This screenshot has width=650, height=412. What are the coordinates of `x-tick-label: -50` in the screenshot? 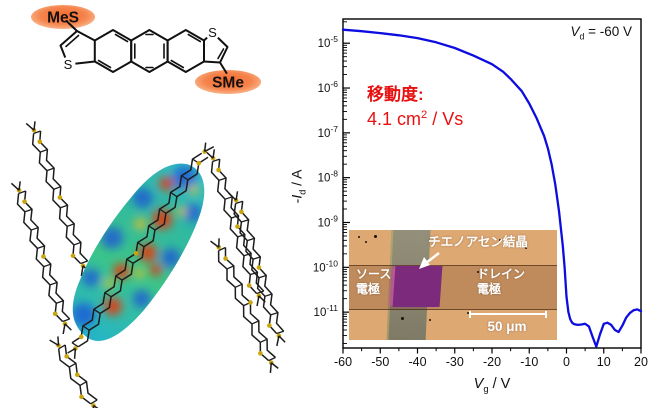 It's located at (380, 362).